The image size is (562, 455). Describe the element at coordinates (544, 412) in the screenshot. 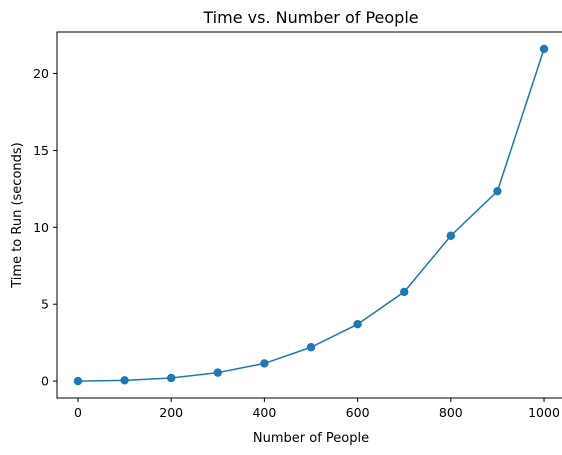

I see `x-tick-label: 1000` at that location.